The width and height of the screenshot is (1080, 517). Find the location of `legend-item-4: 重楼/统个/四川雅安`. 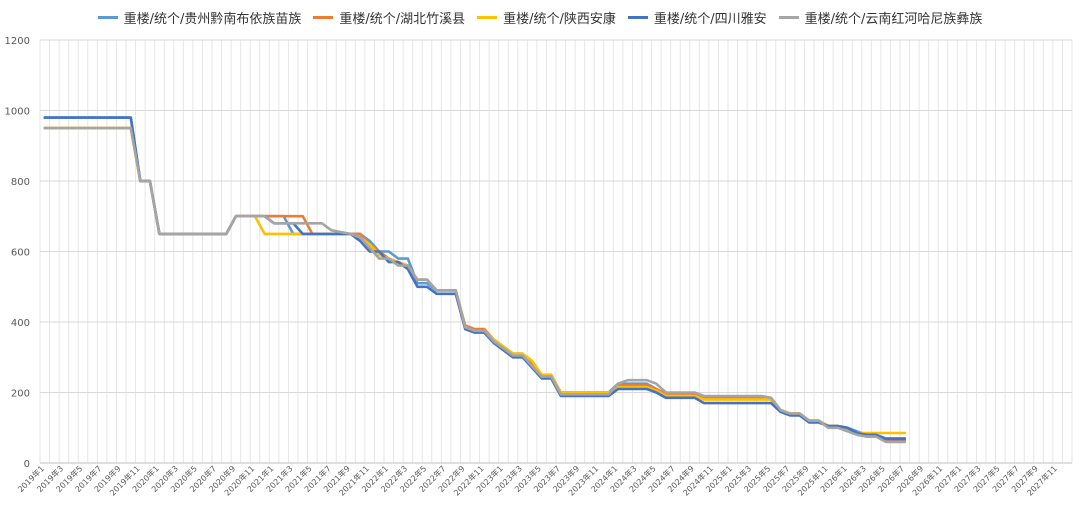

legend-item-4: 重楼/统个/四川雅安 is located at coordinates (697, 17).